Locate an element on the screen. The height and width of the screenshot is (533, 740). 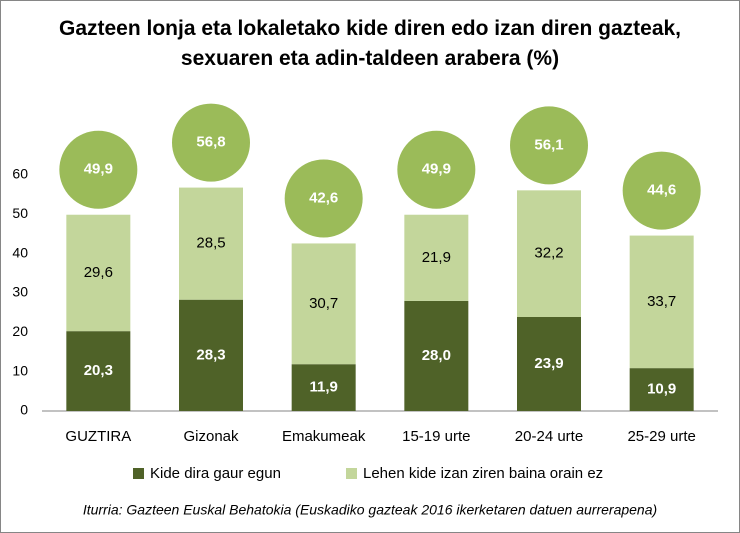
data-label: 20,3 is located at coordinates (98, 370).